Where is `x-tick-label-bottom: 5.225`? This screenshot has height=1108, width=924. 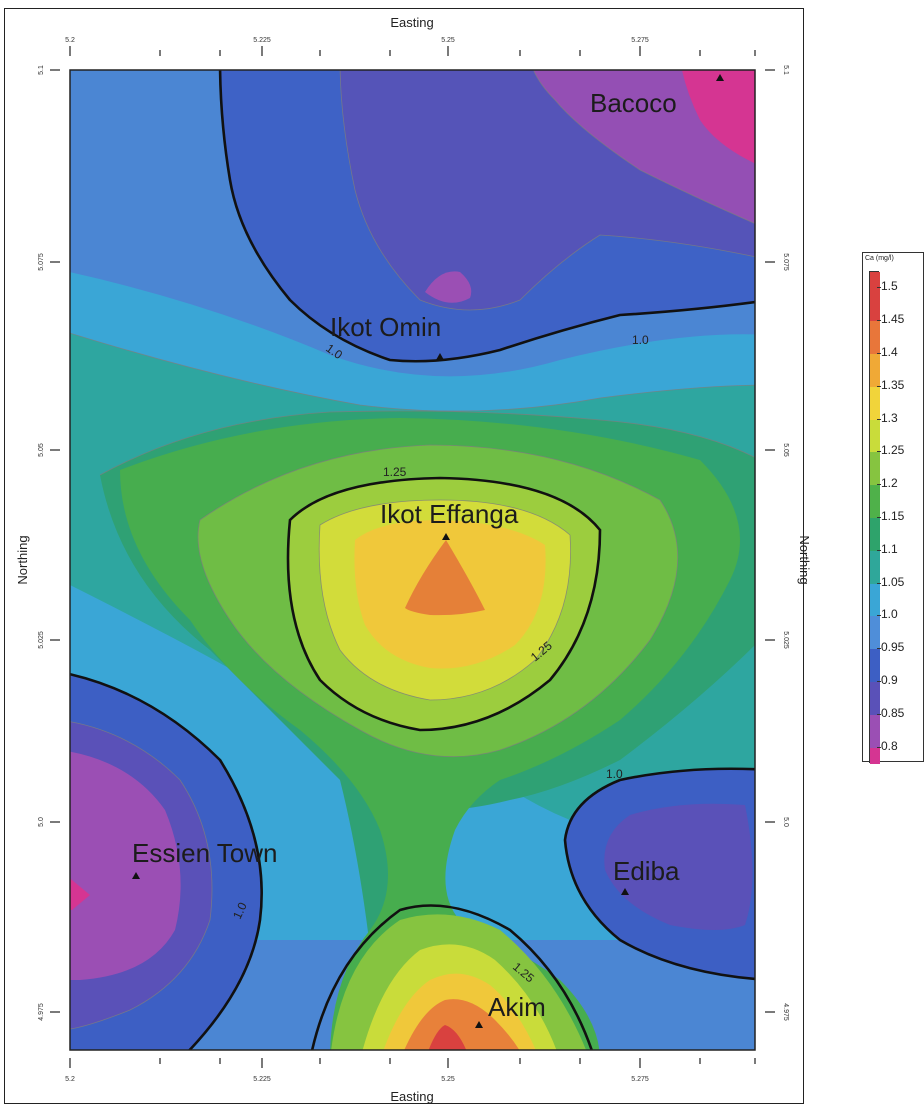 x-tick-label-bottom: 5.225 is located at coordinates (262, 1079).